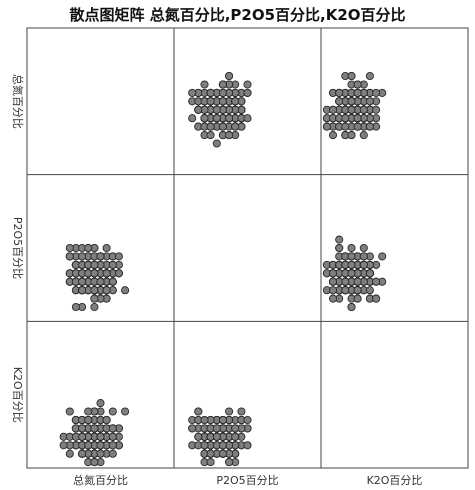 Image resolution: width=475 pixels, height=490 pixels. What do you see at coordinates (17, 395) in the screenshot?
I see `y-axis-label: K2O百分比` at bounding box center [17, 395].